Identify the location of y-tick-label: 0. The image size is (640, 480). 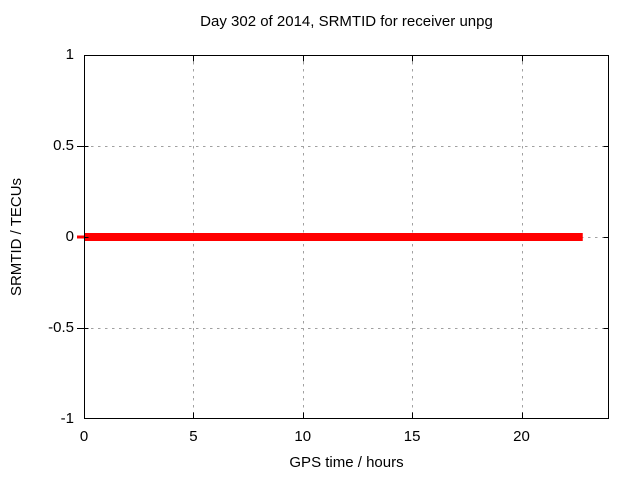
(69, 236).